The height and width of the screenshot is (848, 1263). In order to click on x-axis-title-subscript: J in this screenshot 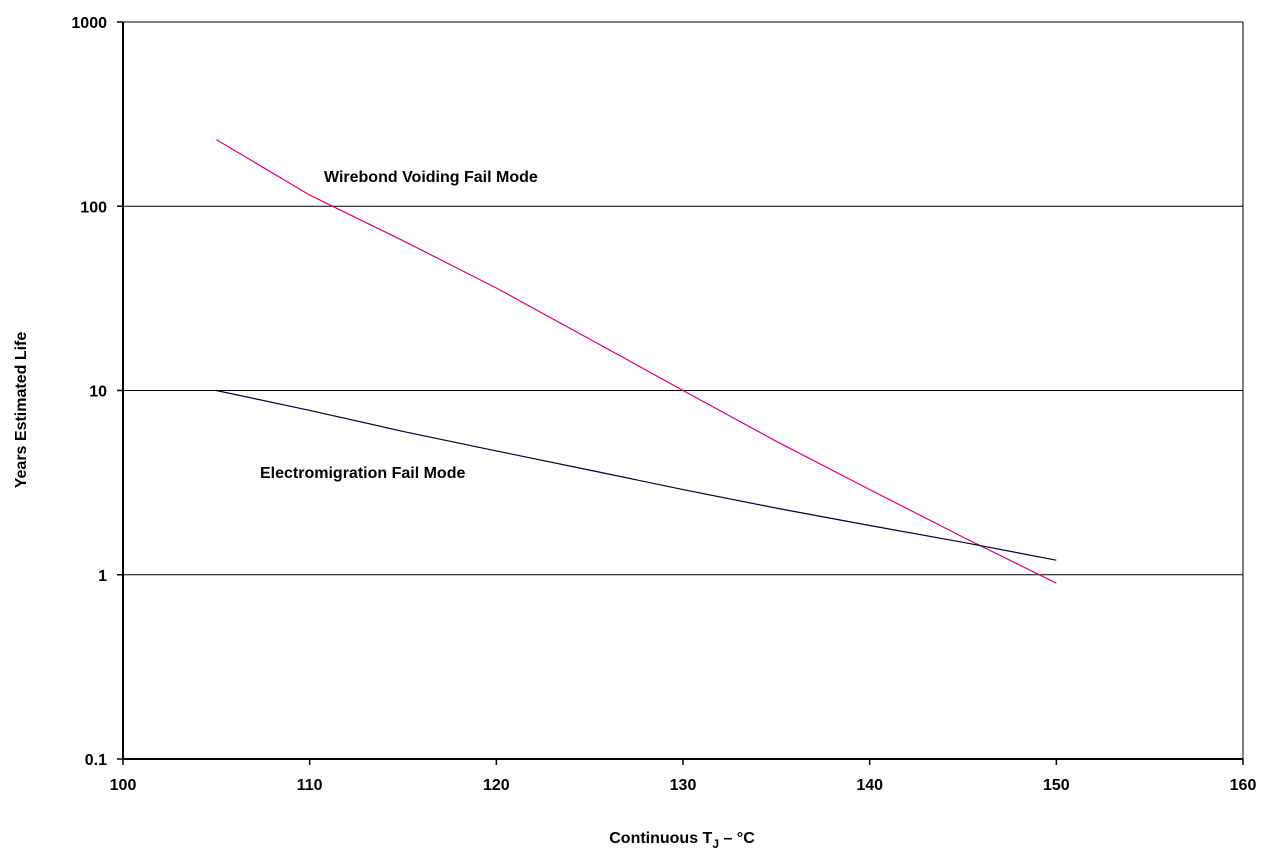, I will do `click(715, 842)`.